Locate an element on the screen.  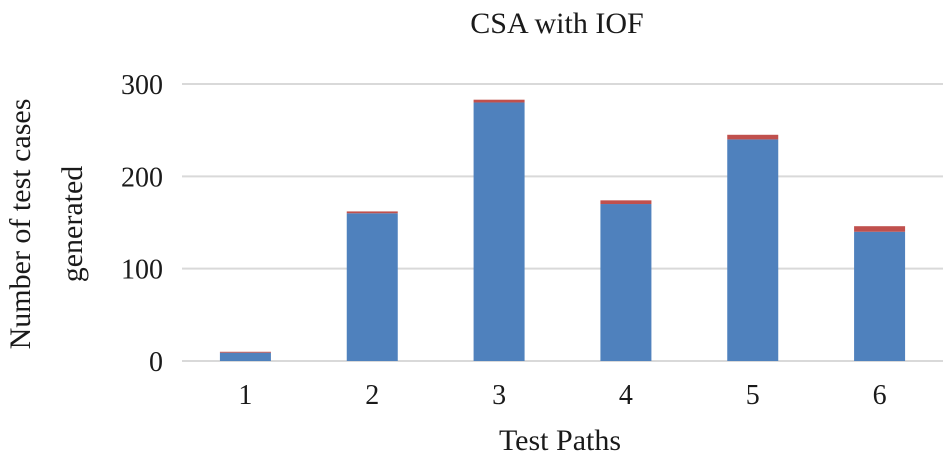
y-axis-label-line-2: generated is located at coordinates (72, 224).